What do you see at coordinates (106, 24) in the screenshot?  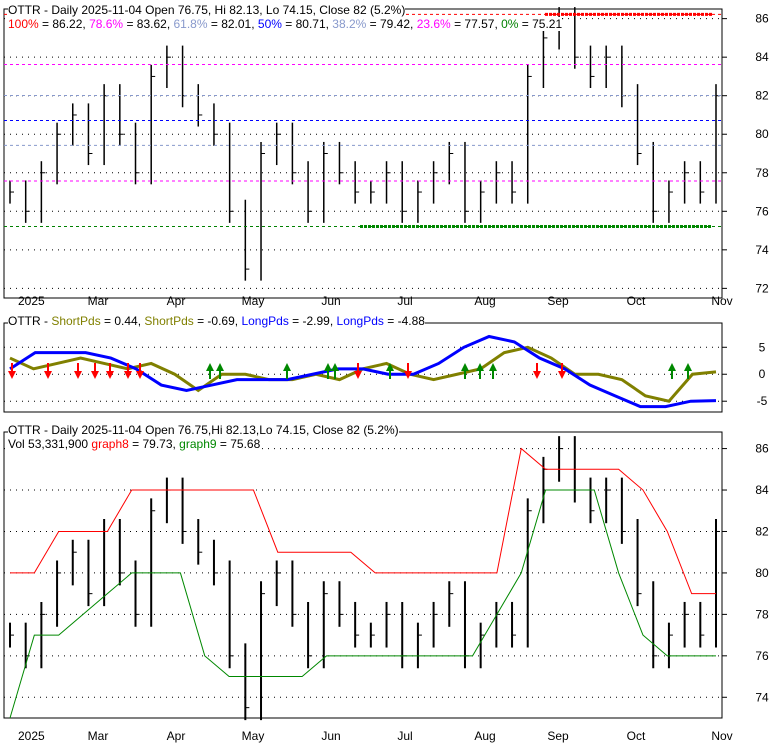 I see `fib-label: 78.6%` at bounding box center [106, 24].